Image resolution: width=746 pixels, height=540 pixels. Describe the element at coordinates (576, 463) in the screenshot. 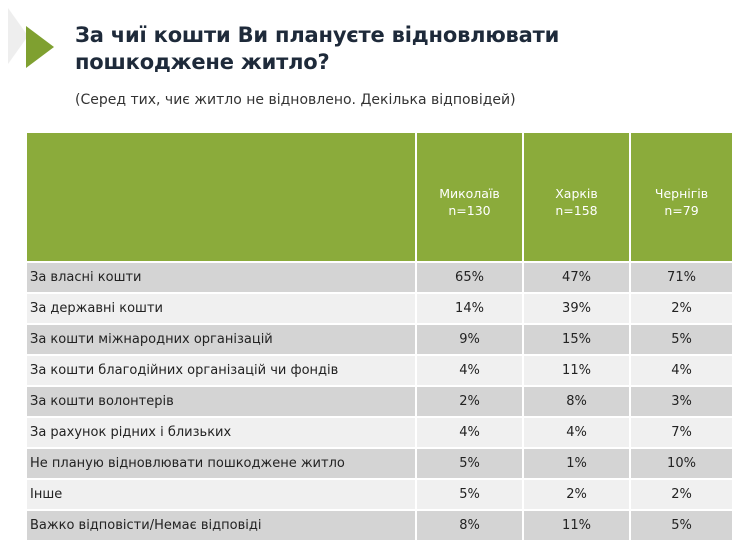

I see `value-cell: 1%` at that location.